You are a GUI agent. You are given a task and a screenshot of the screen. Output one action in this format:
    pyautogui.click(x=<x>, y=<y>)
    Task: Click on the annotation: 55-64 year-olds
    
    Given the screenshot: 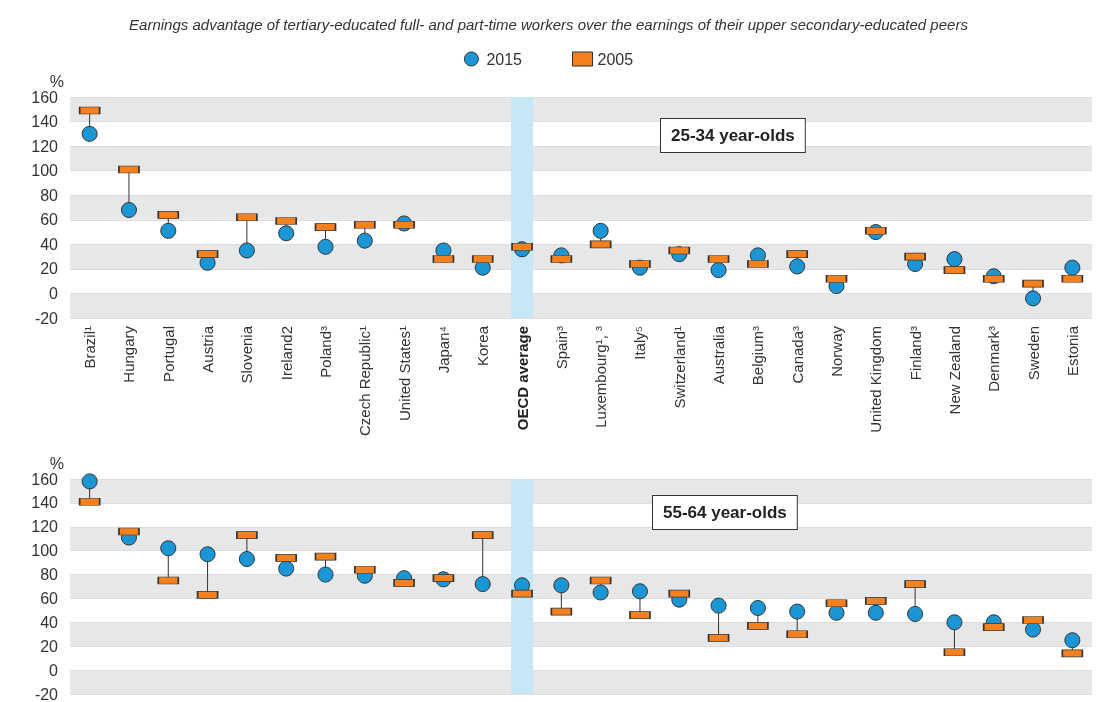 What is the action you would take?
    pyautogui.click(x=725, y=512)
    